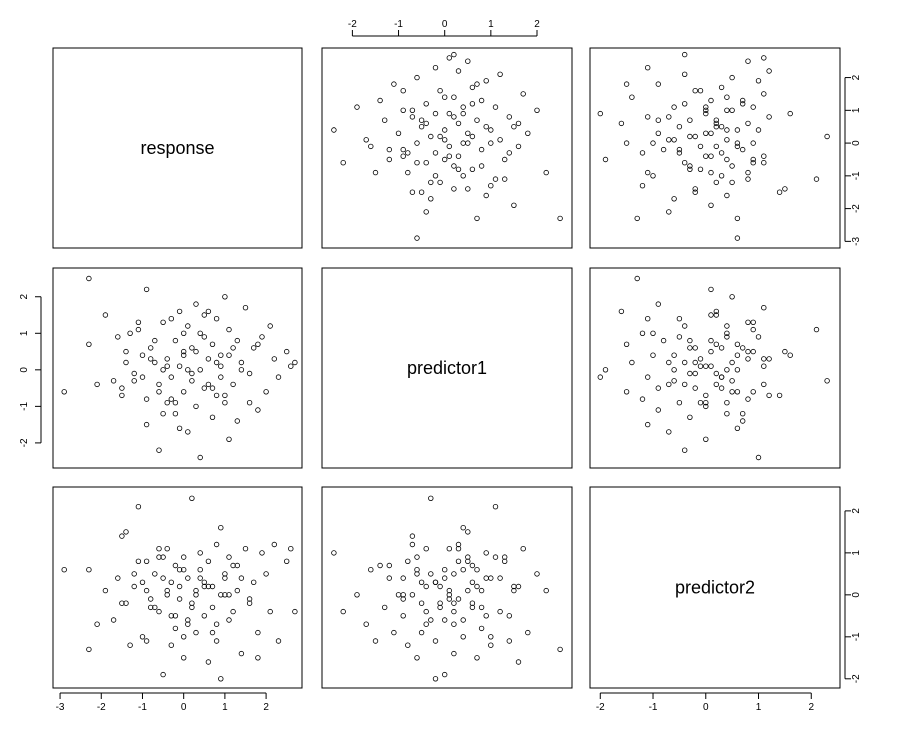 This screenshot has height=742, width=900. What do you see at coordinates (715, 148) in the screenshot?
I see `panel-response-vs-predictor2` at bounding box center [715, 148].